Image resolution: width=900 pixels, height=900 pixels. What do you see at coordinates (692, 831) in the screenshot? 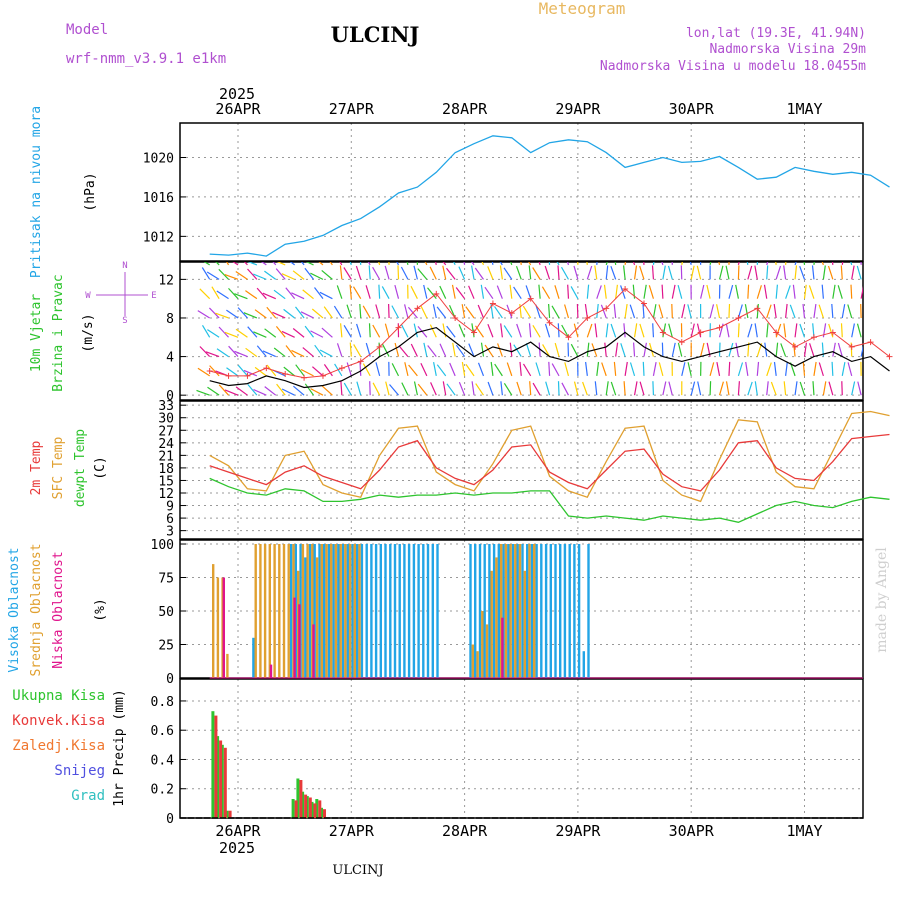
I see `day-label-bottom: 30APR` at bounding box center [692, 831].